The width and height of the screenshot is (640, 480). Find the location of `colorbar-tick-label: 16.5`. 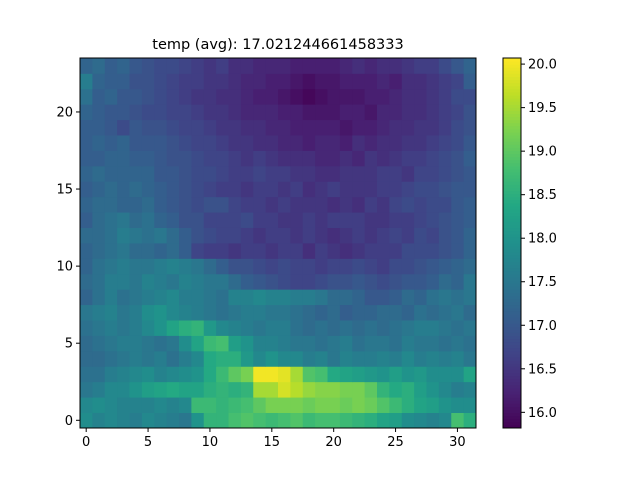

colorbar-tick-label: 16.5 is located at coordinates (542, 369).